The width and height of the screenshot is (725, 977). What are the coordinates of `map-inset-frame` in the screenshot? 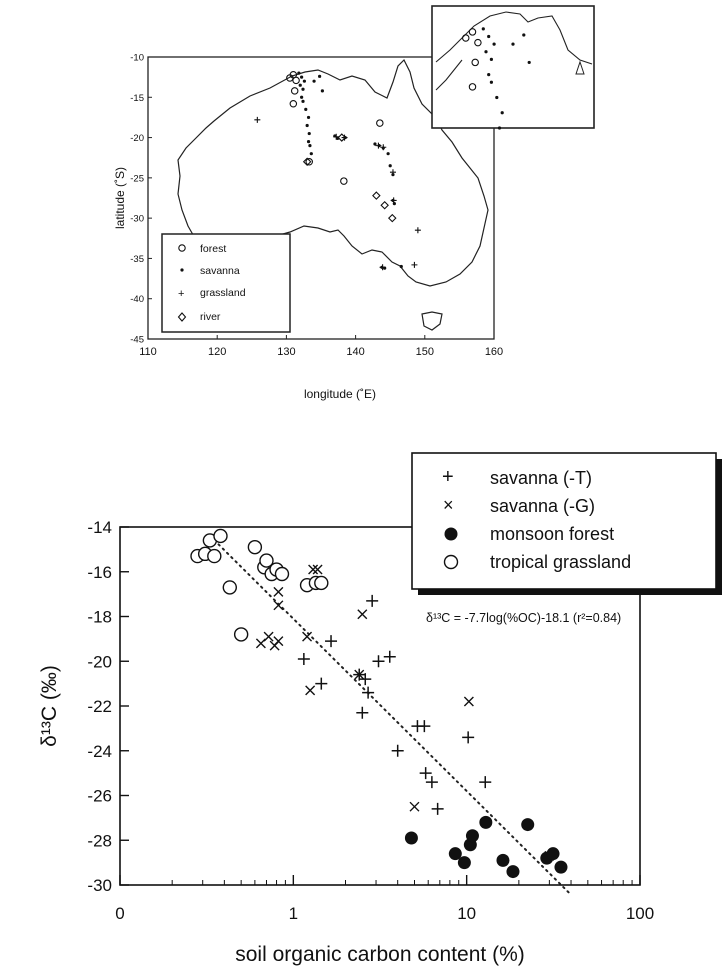 It's located at (513, 67).